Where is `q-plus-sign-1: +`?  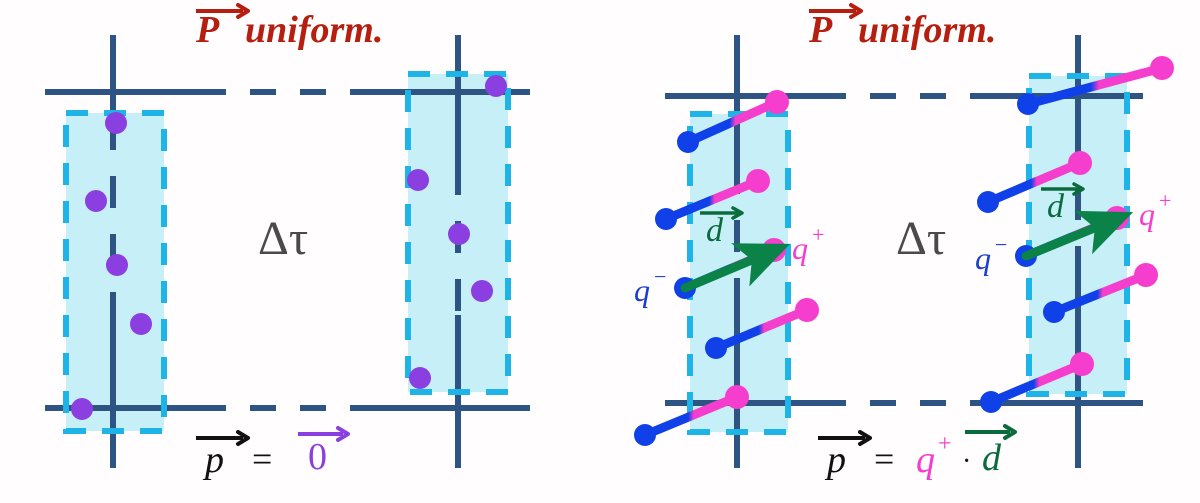
q-plus-sign-1: + is located at coordinates (818, 234).